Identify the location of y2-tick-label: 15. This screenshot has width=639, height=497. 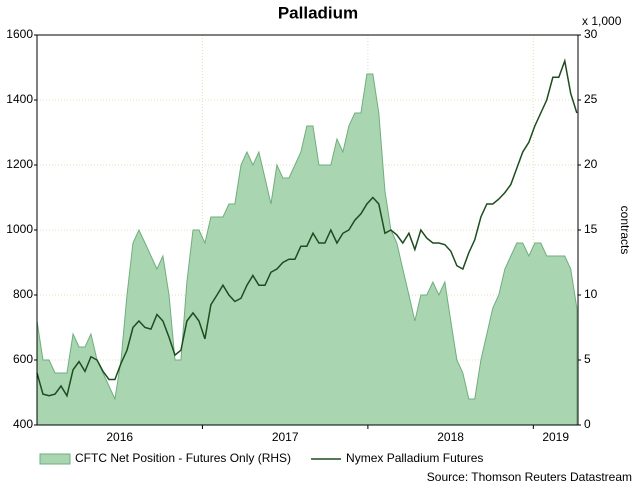
(591, 229).